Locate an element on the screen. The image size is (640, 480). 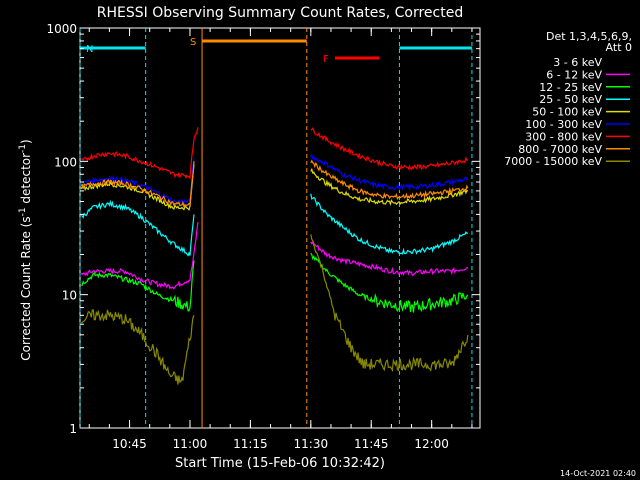
y-axis-label-mid: detector is located at coordinates (26, 180).